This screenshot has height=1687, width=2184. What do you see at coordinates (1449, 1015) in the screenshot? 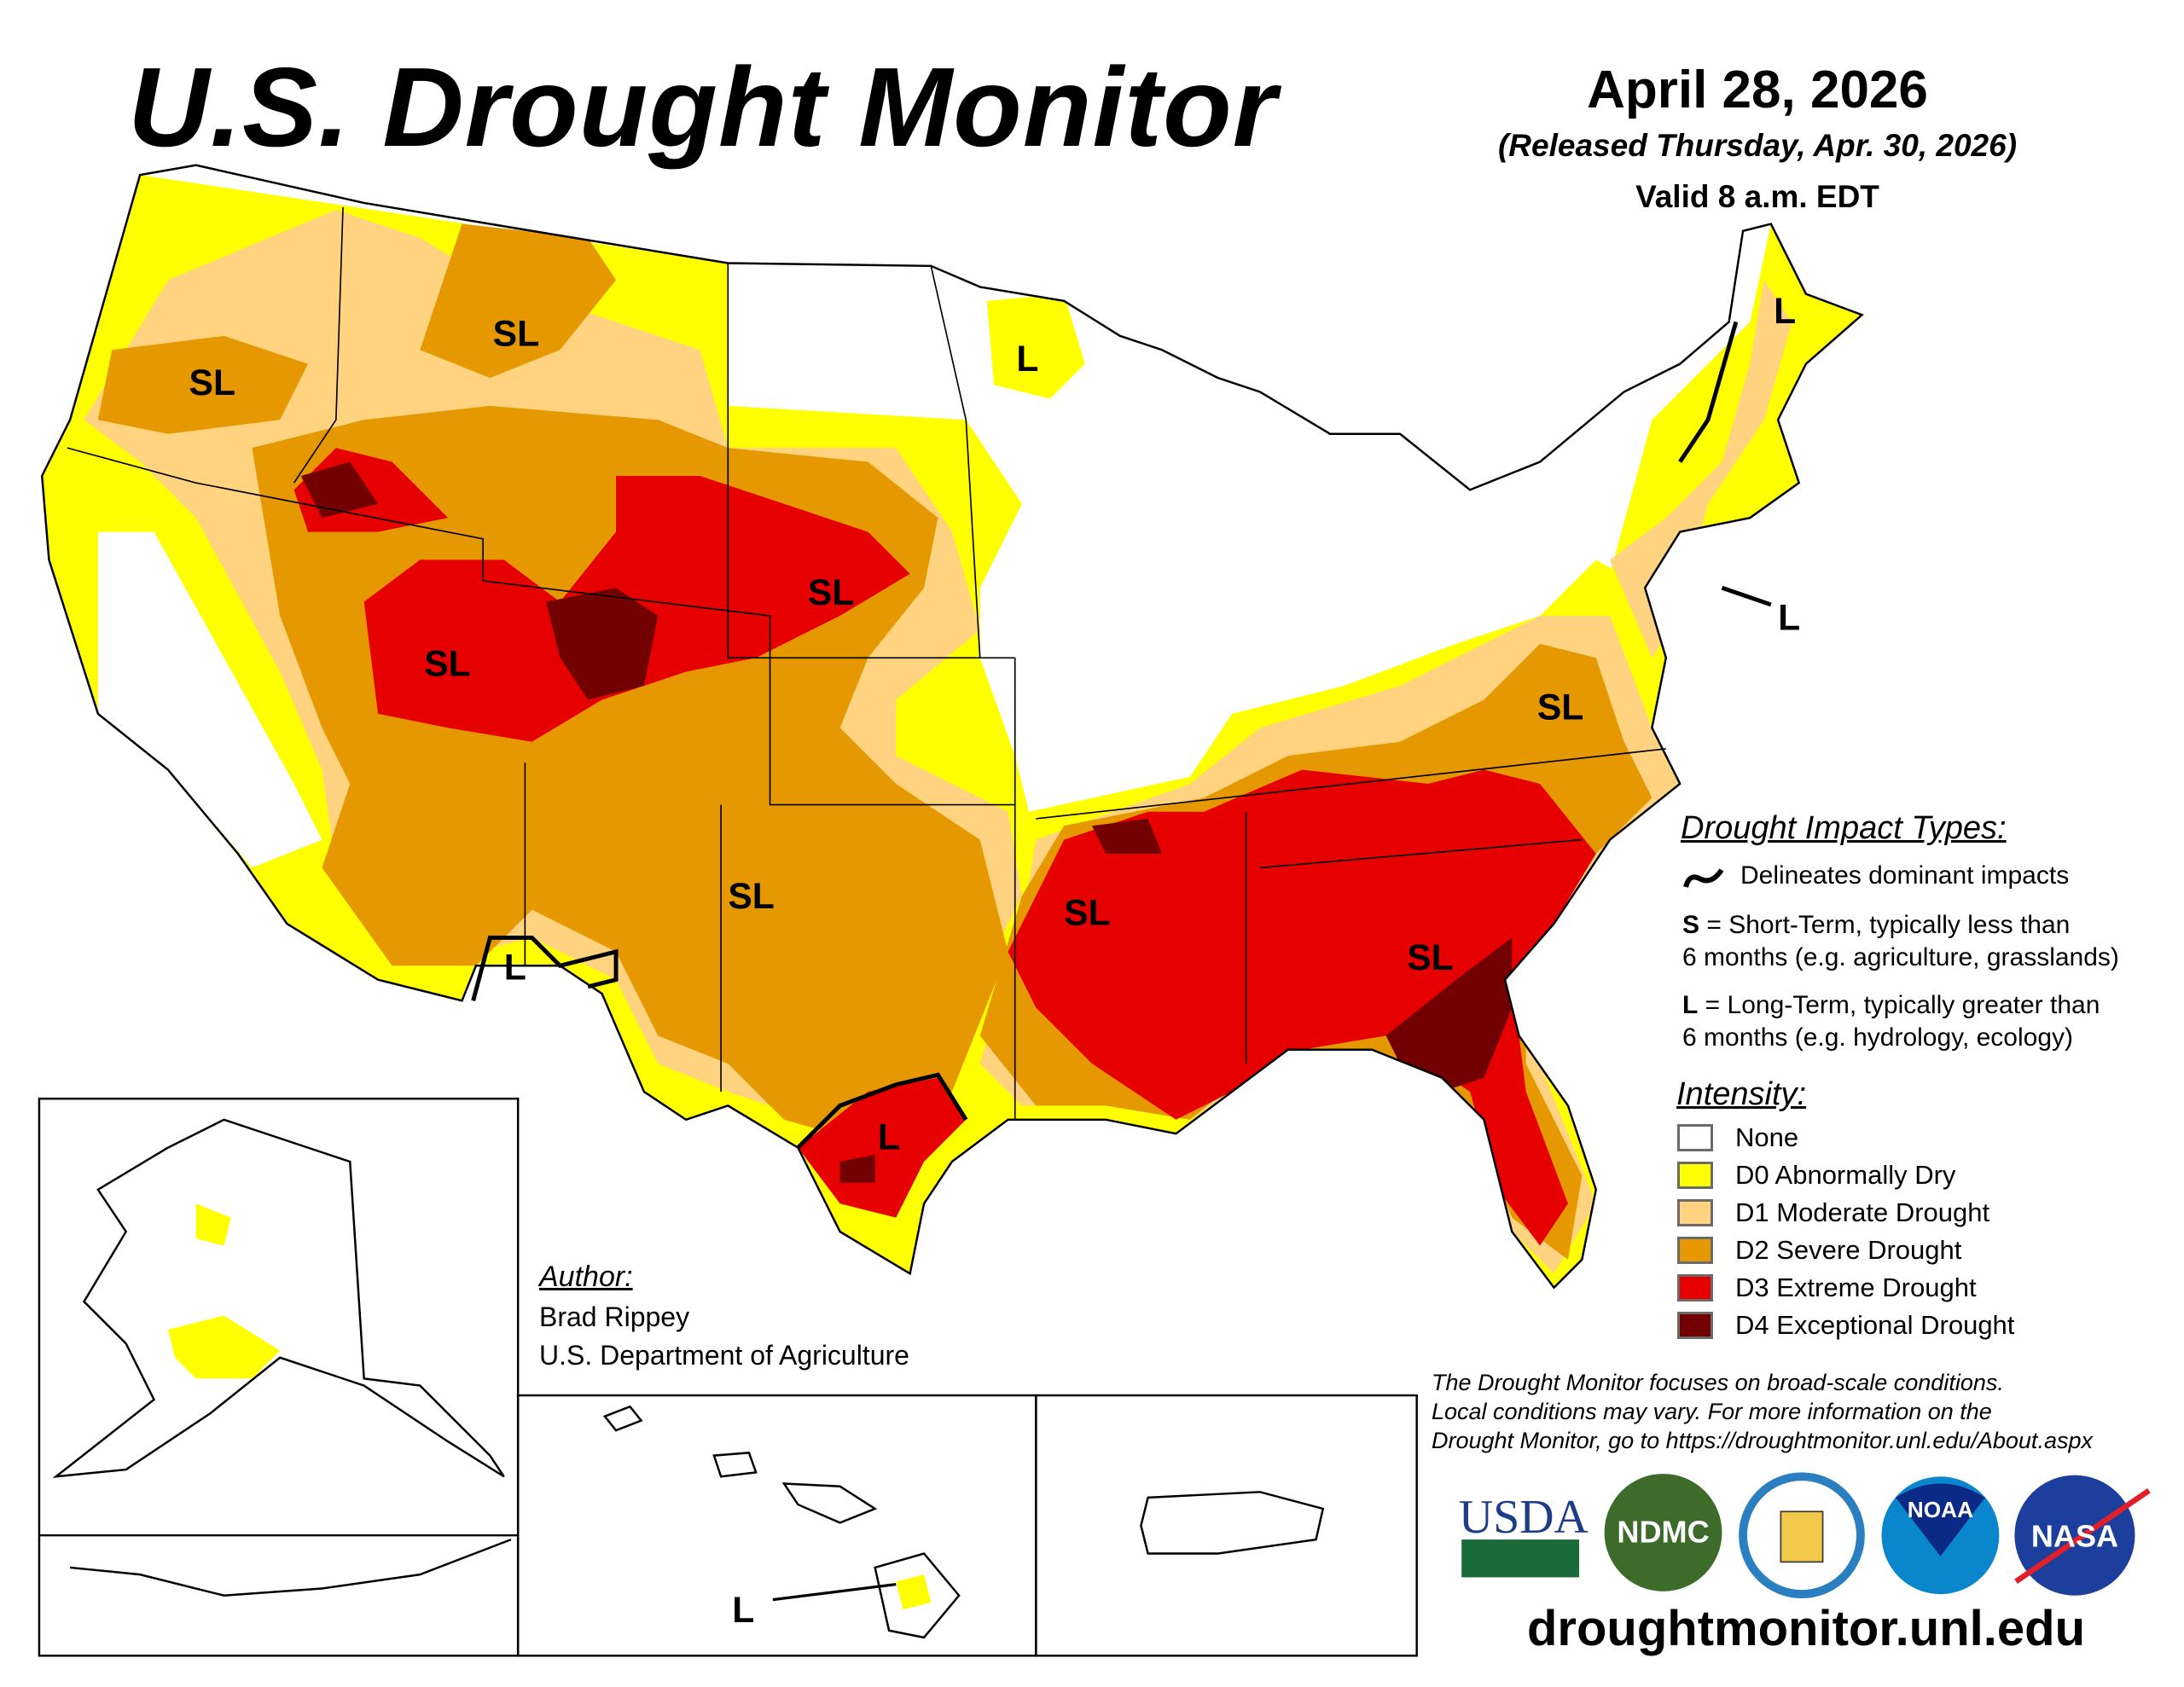
I see `d4-area-southeast` at bounding box center [1449, 1015].